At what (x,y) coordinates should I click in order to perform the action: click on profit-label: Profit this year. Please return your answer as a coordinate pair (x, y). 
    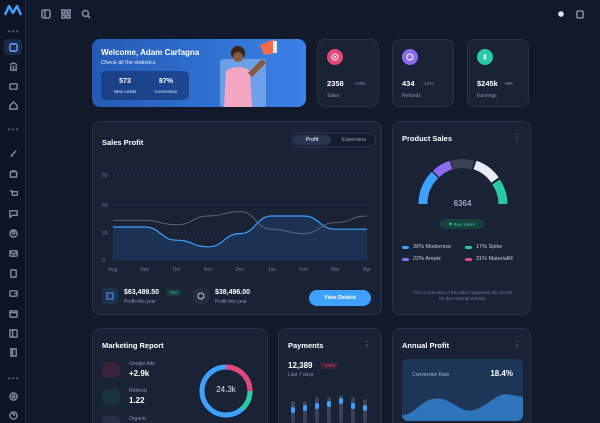
    Looking at the image, I should click on (140, 302).